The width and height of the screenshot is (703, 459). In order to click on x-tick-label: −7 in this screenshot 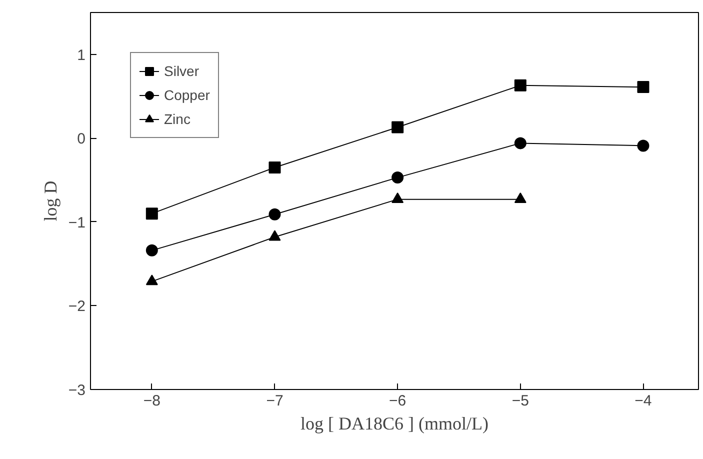, I will do `click(275, 401)`.